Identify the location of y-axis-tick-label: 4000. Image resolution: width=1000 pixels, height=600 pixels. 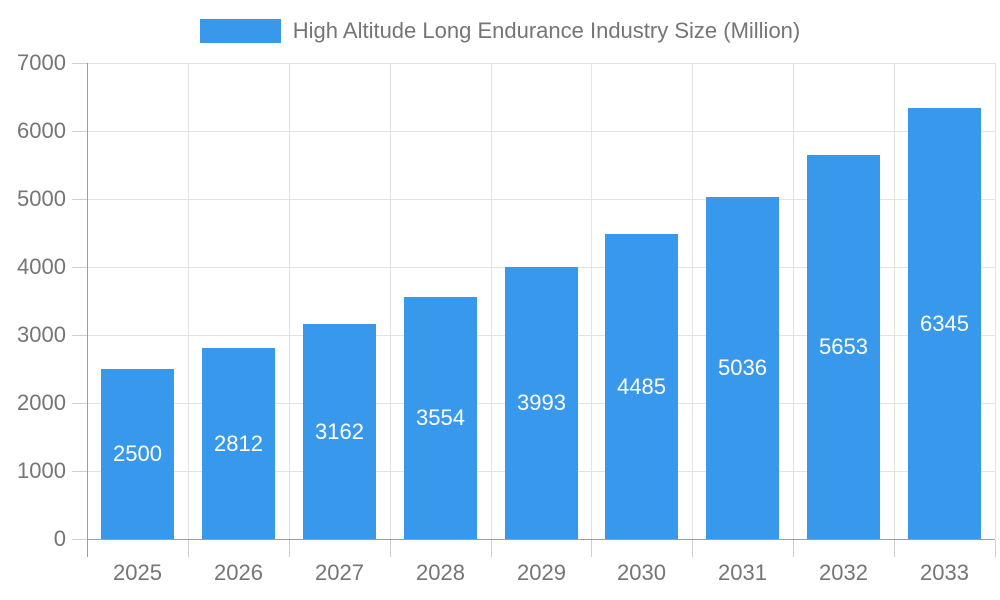
(41, 266).